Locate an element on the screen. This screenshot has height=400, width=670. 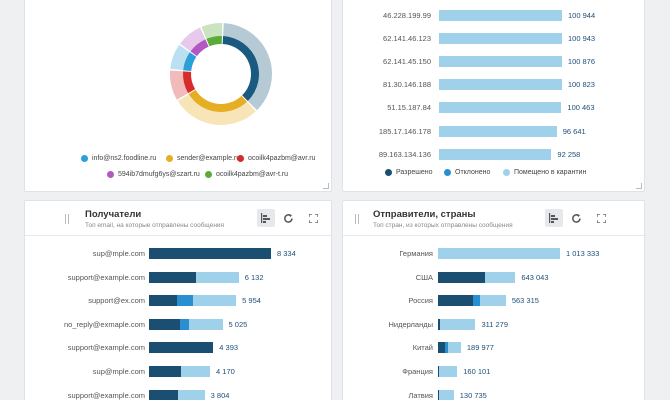
row-value: 5 954 is located at coordinates (251, 301).